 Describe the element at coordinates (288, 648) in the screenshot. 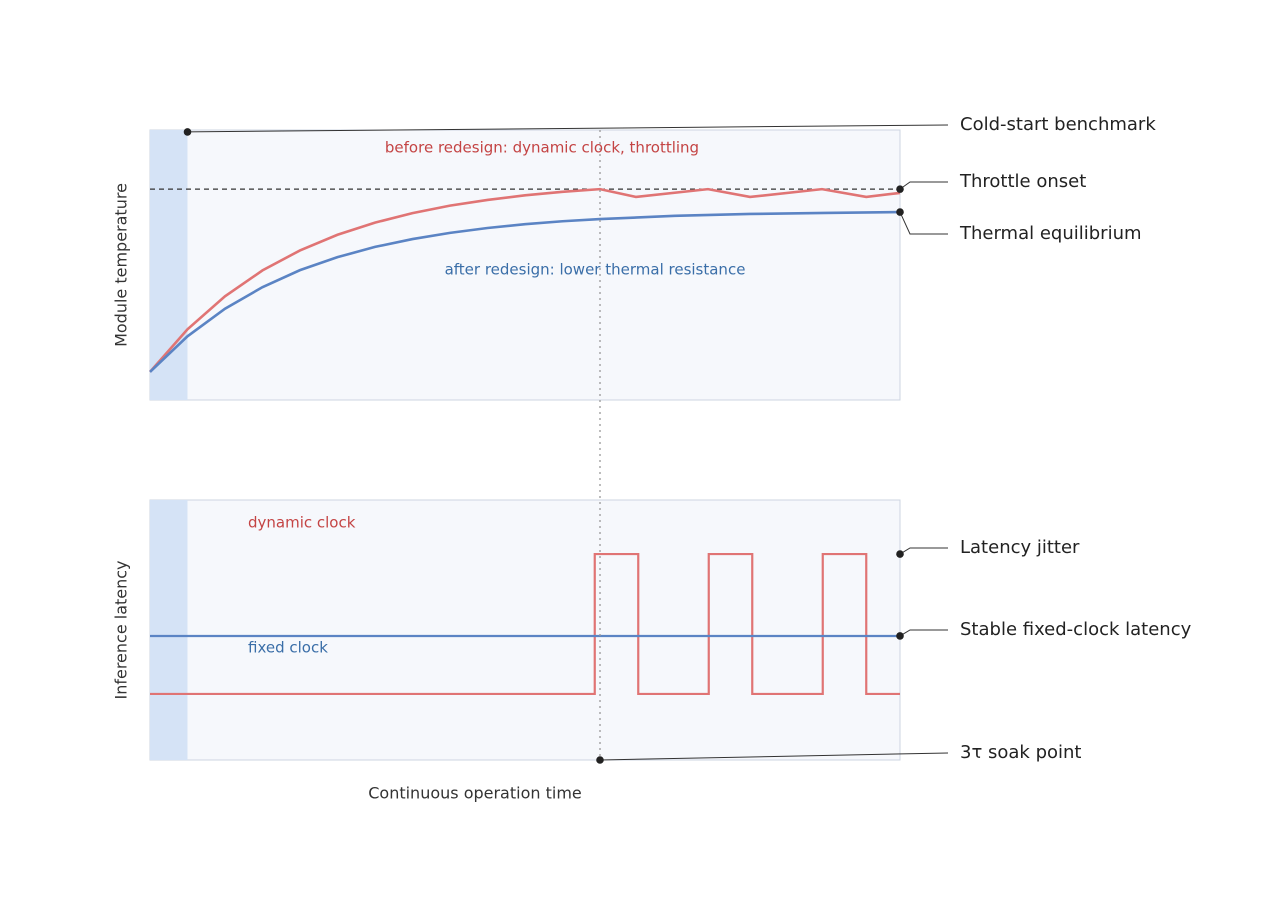

I see `series-label: fixed clock` at that location.